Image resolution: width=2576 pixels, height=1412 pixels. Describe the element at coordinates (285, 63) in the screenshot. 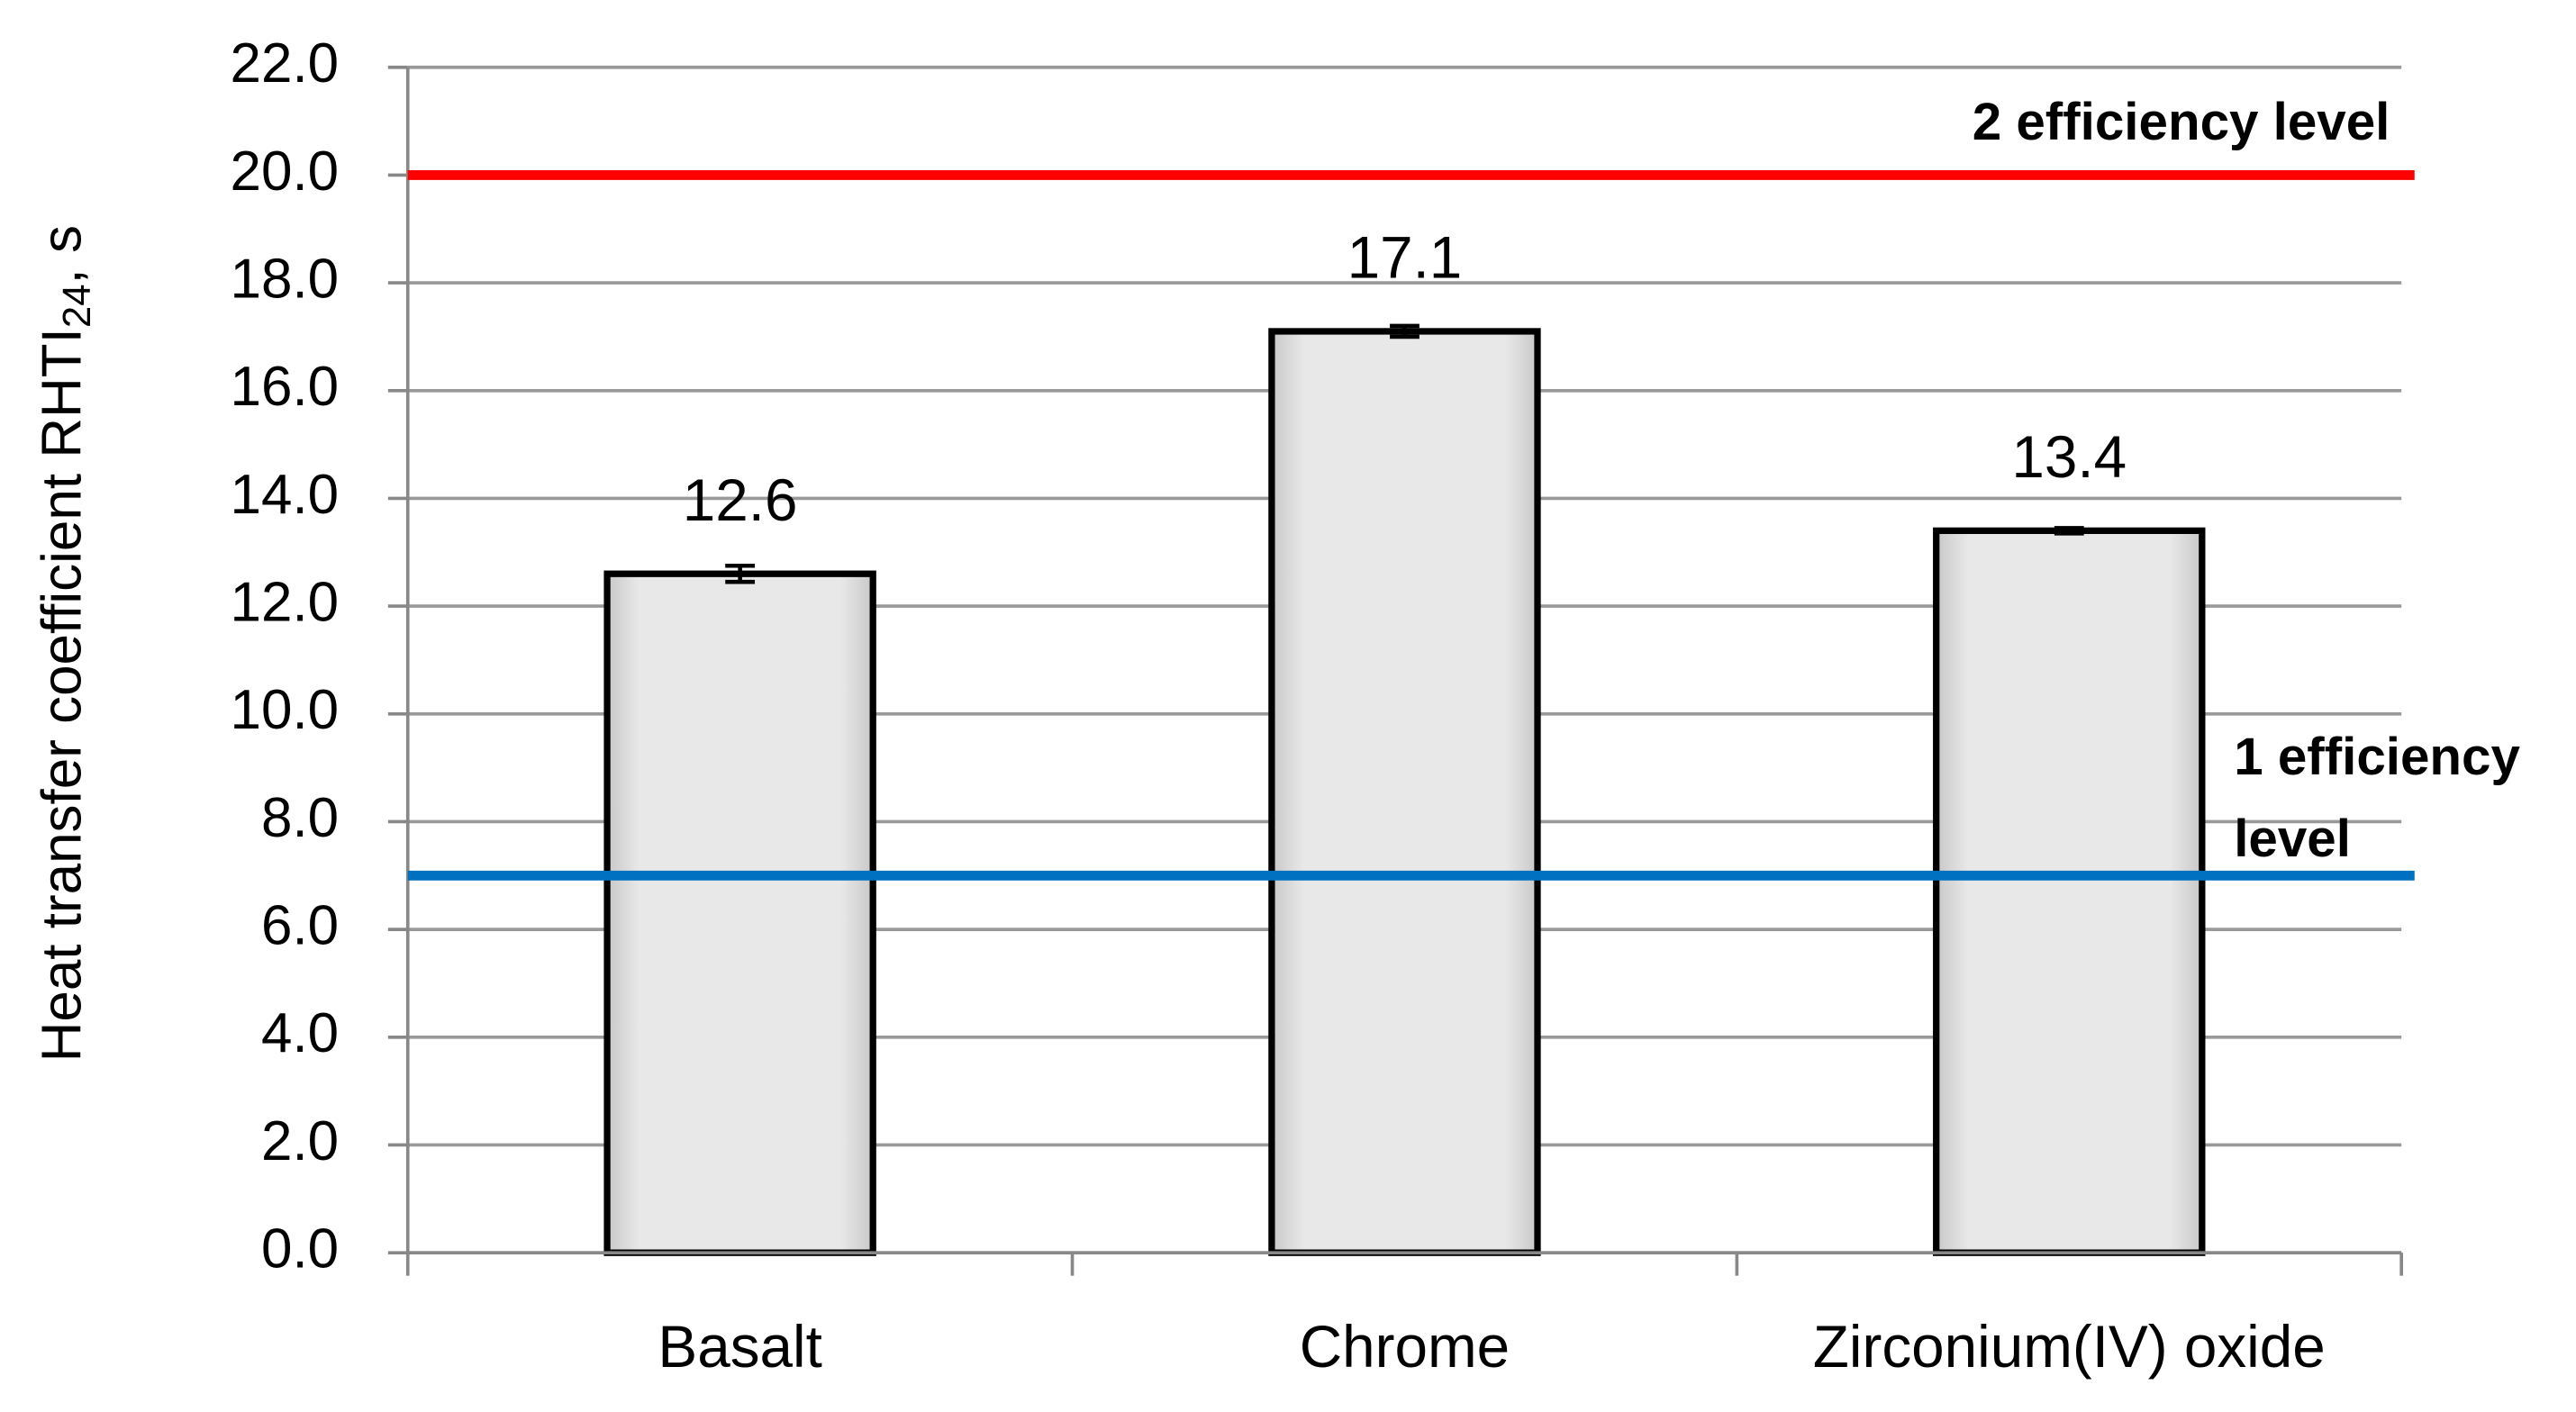

I see `y-tick-label: 22.0` at that location.